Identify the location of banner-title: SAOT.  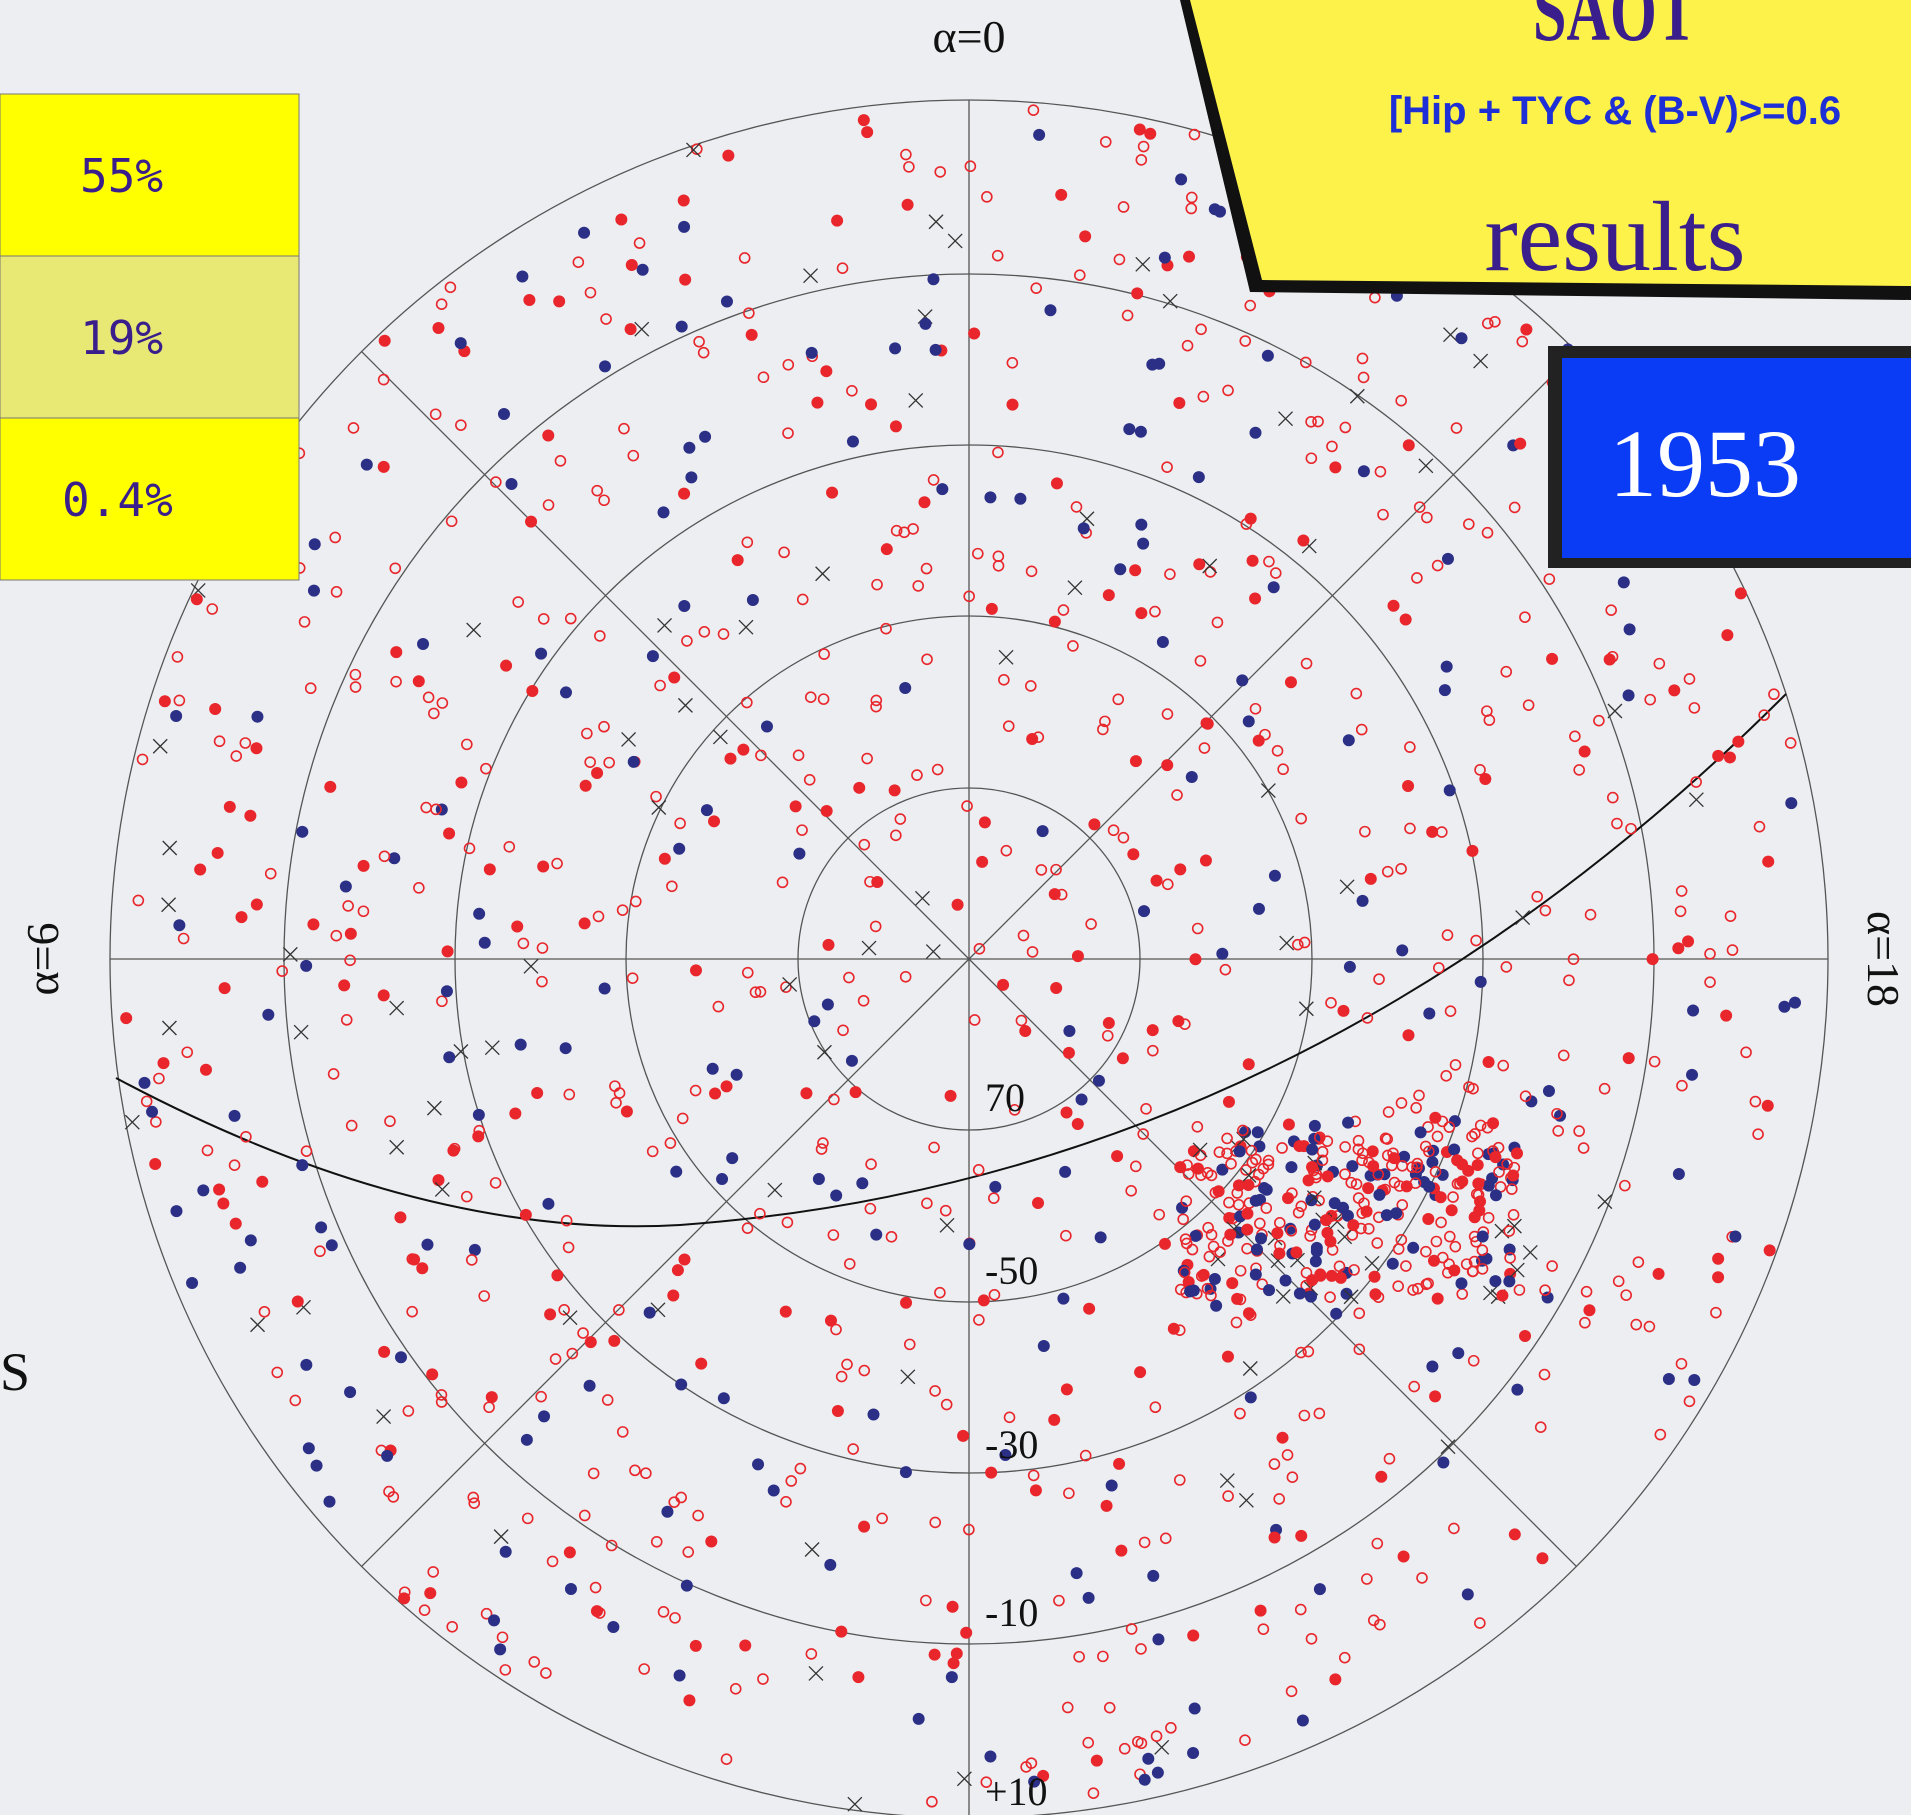
(1615, 30).